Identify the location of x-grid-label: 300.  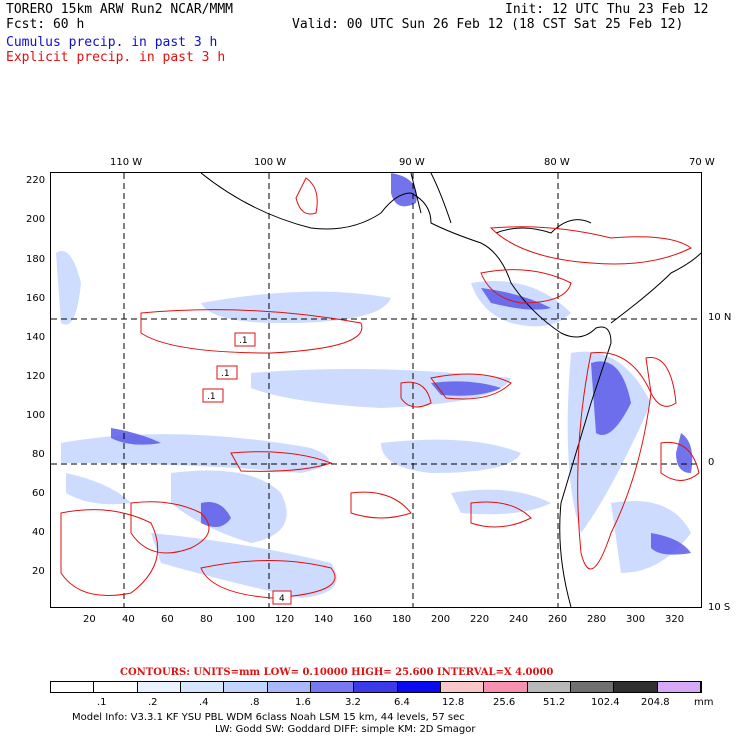
(636, 619).